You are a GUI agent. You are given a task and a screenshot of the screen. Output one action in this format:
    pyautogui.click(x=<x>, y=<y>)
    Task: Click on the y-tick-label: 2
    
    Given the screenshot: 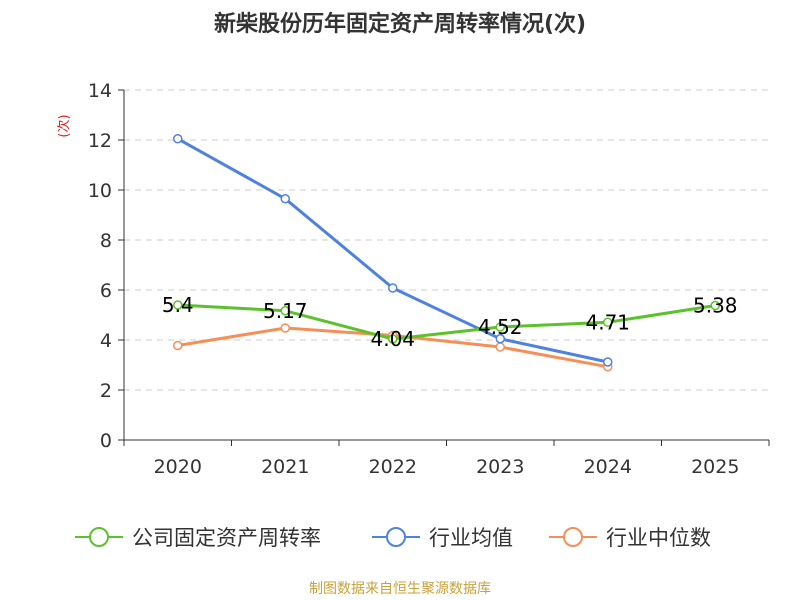 What is the action you would take?
    pyautogui.click(x=106, y=391)
    